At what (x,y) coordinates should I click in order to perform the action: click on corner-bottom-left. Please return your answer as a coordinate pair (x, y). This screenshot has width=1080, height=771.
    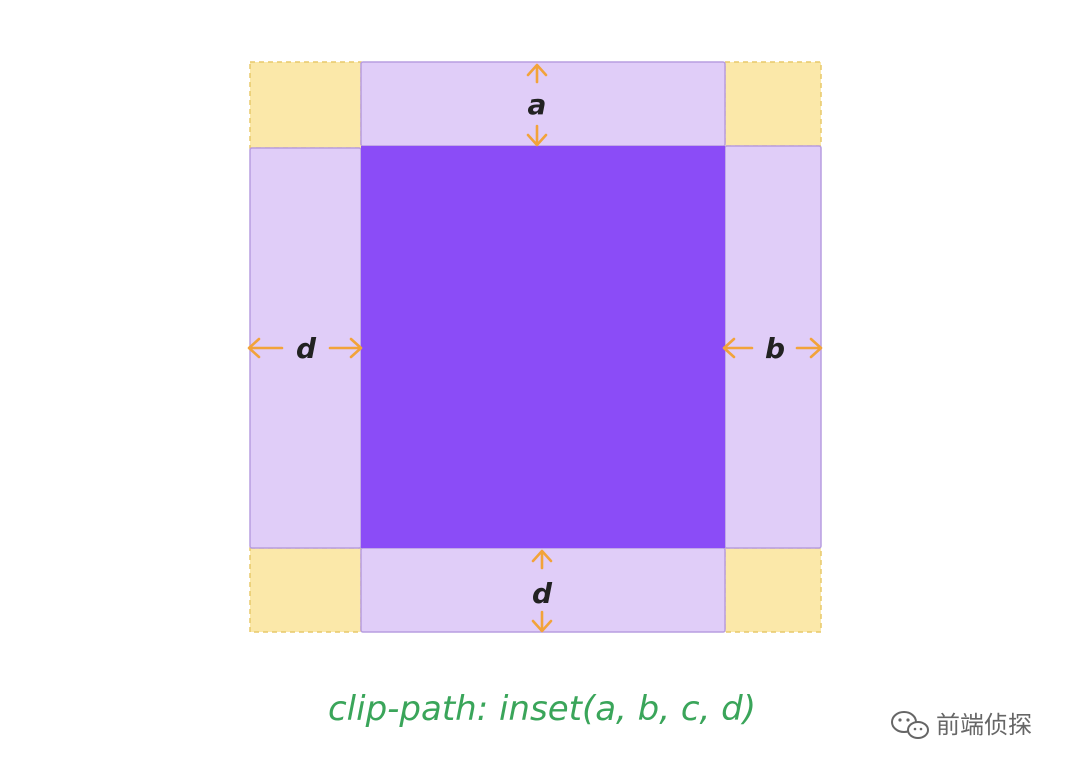
    Looking at the image, I should click on (305, 590).